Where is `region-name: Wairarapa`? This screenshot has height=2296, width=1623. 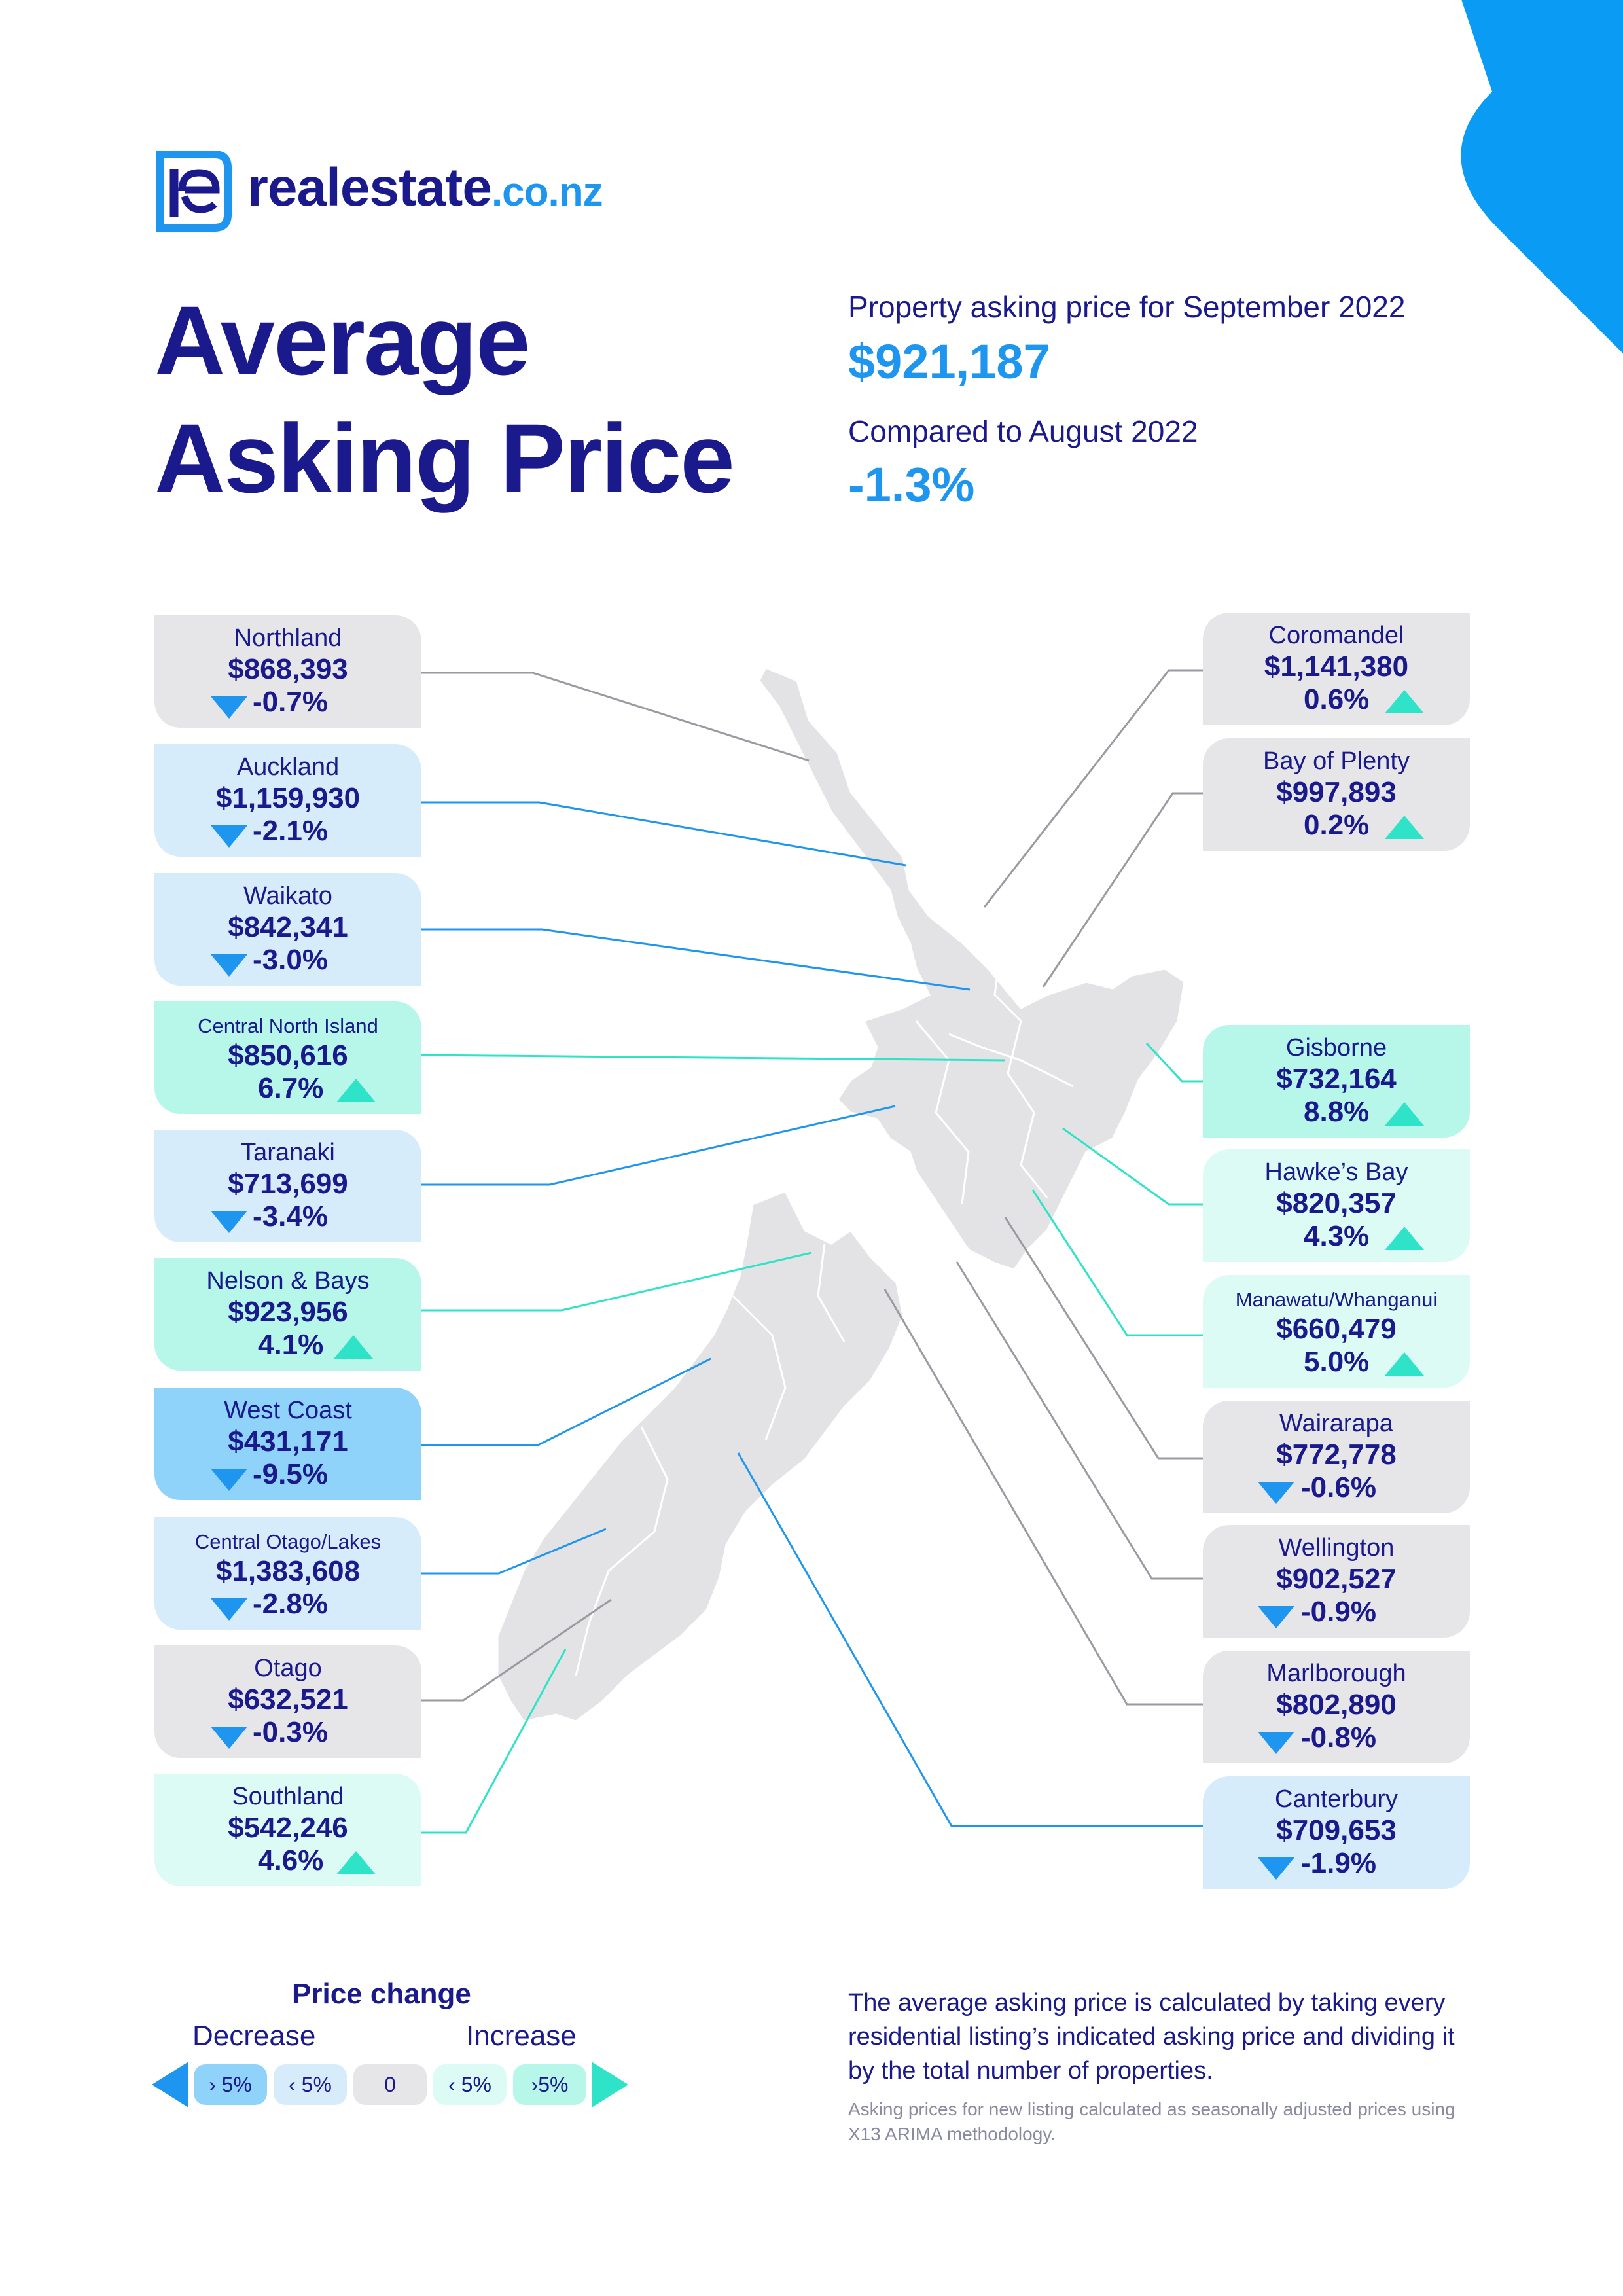 region-name: Wairarapa is located at coordinates (1336, 1423).